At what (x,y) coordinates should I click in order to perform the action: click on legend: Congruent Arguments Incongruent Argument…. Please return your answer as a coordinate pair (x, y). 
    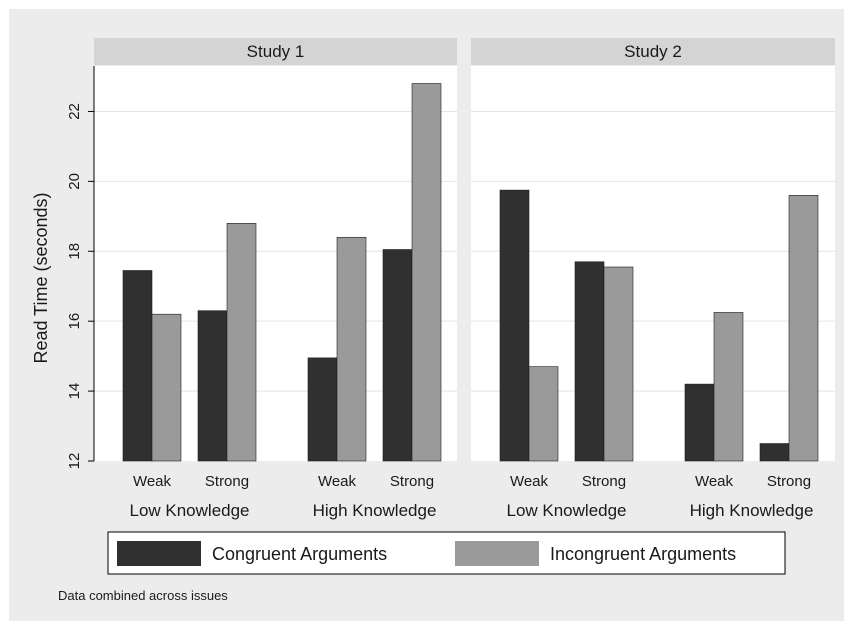
    Looking at the image, I should click on (446, 553).